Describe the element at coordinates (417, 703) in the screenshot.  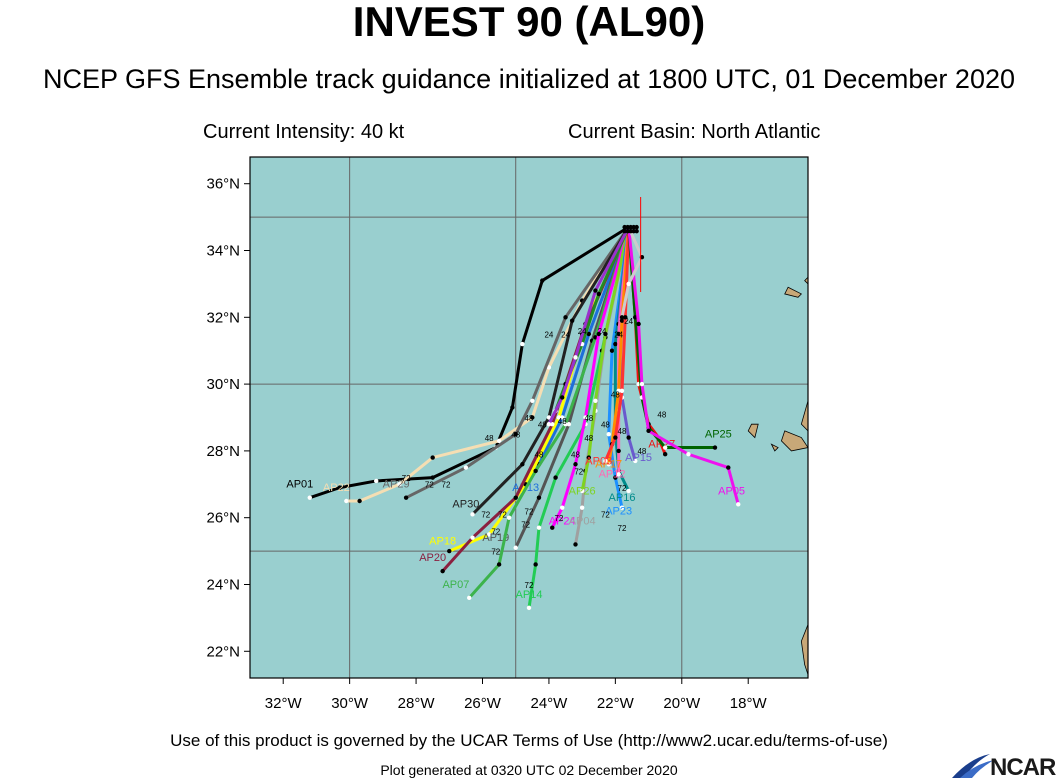
I see `lon-tick-label: 28°W` at that location.